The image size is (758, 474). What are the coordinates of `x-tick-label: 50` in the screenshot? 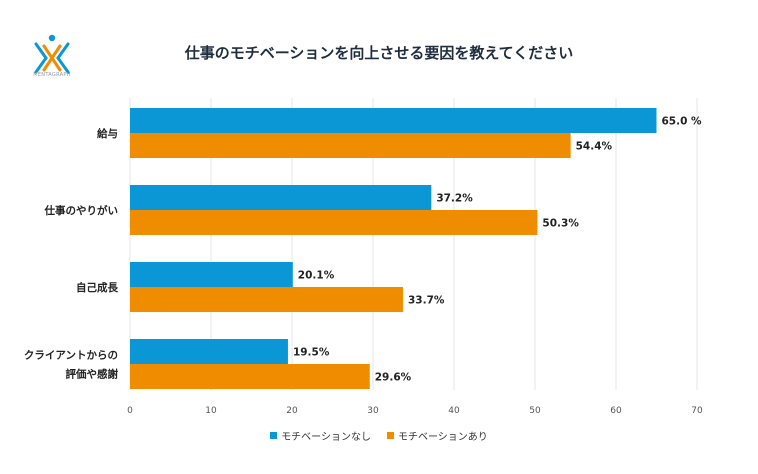 It's located at (535, 411).